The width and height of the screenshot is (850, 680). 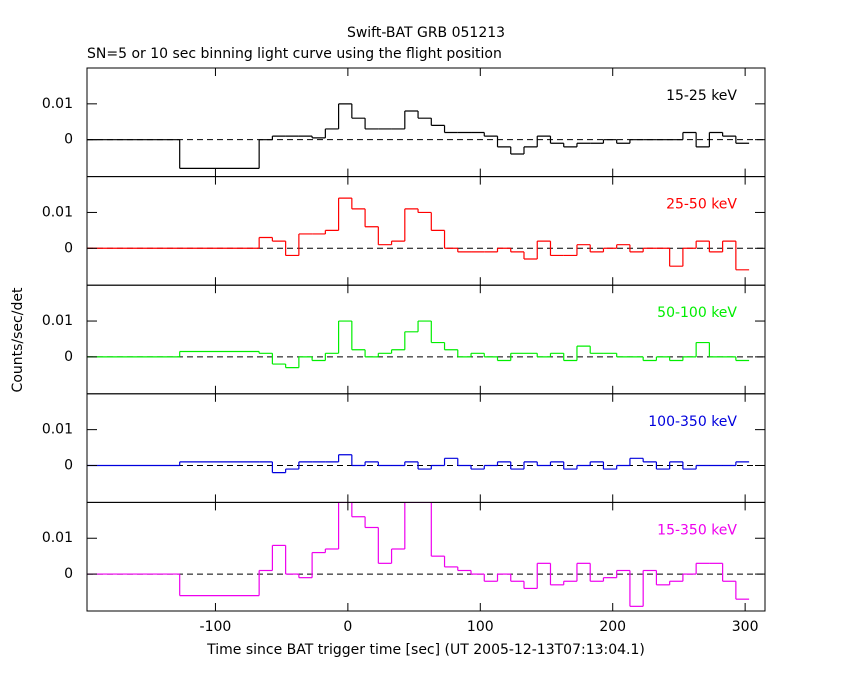 What do you see at coordinates (701, 205) in the screenshot?
I see `panel-label: 25-50 keV` at bounding box center [701, 205].